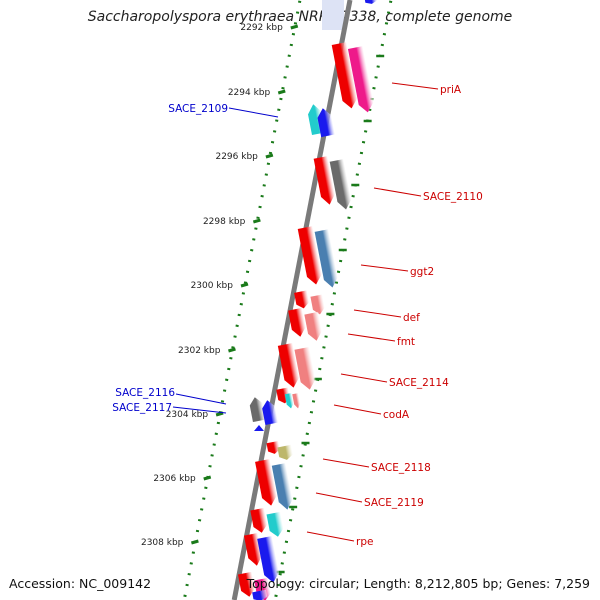 This screenshot has width=600, height=600. Describe the element at coordinates (419, 383) in the screenshot. I see `gene-label: SACE_2114` at that location.